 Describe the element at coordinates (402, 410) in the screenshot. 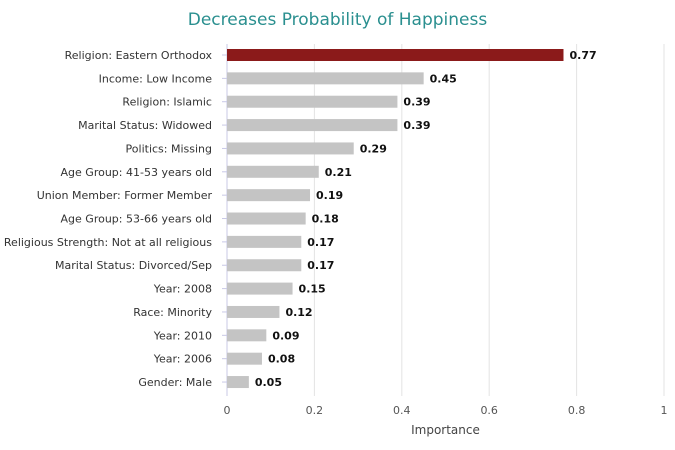

I see `x-tick-label: 0.4` at that location.